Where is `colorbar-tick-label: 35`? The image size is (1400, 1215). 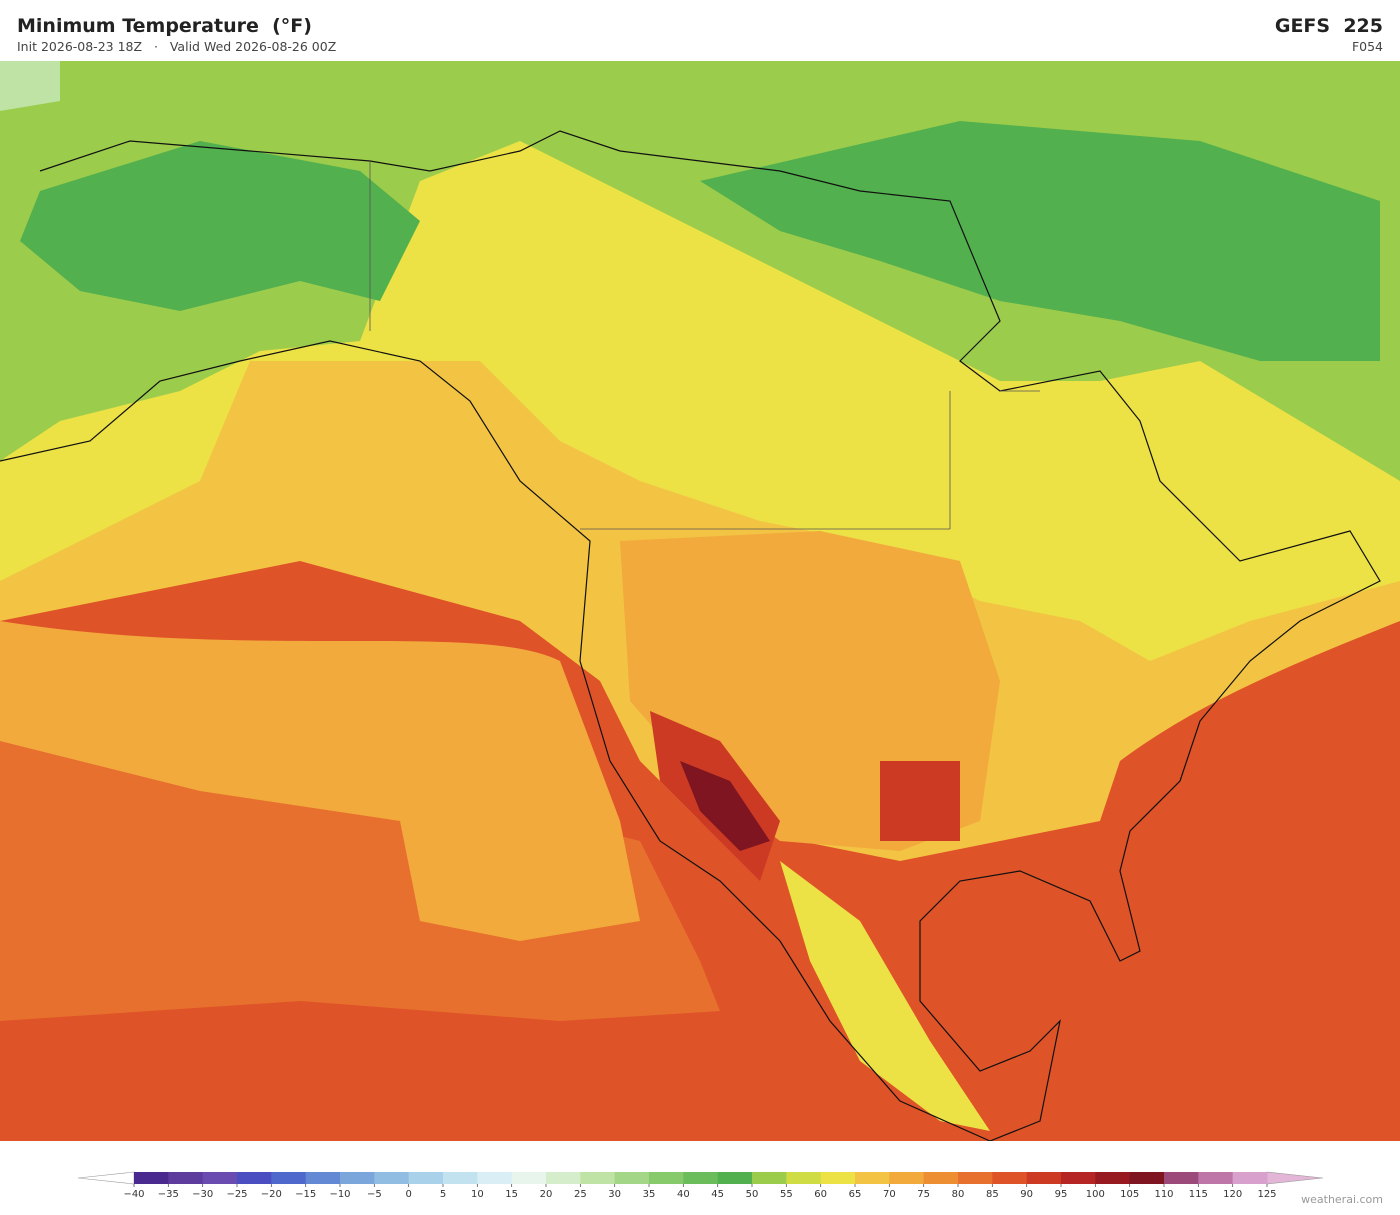 colorbar-tick-label: 35 is located at coordinates (649, 1194).